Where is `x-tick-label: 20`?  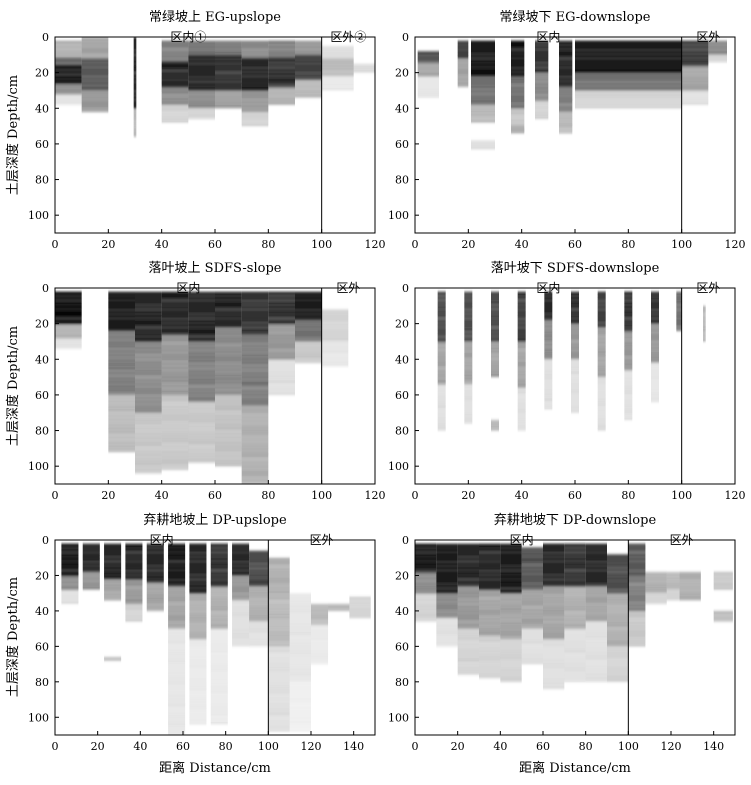
x-tick-label: 20 is located at coordinates (108, 495).